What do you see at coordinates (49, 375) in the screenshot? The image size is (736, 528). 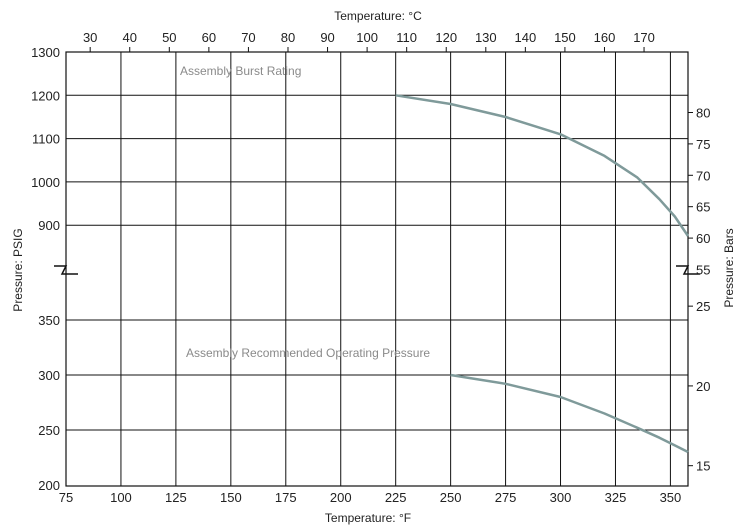 I see `y-tick-label: 300` at bounding box center [49, 375].